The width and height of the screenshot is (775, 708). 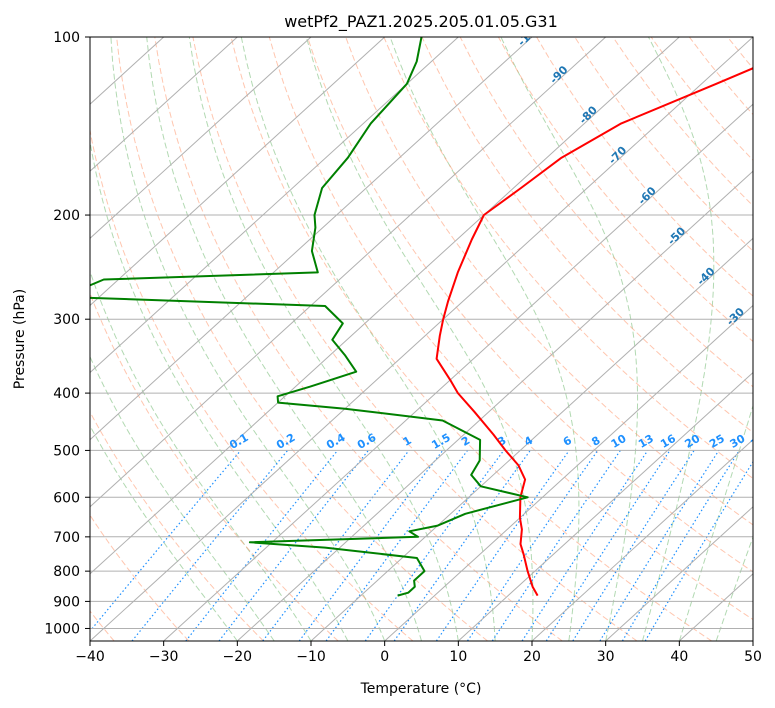 What do you see at coordinates (66, 498) in the screenshot?
I see `y-tick-label: 600` at bounding box center [66, 498].